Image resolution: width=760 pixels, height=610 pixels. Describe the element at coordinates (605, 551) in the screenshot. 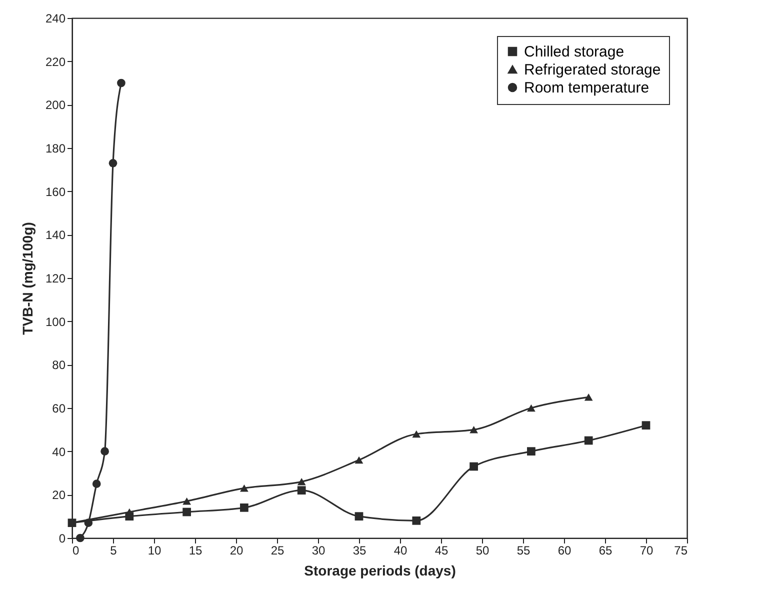

I see `x-tick-label: 65` at that location.